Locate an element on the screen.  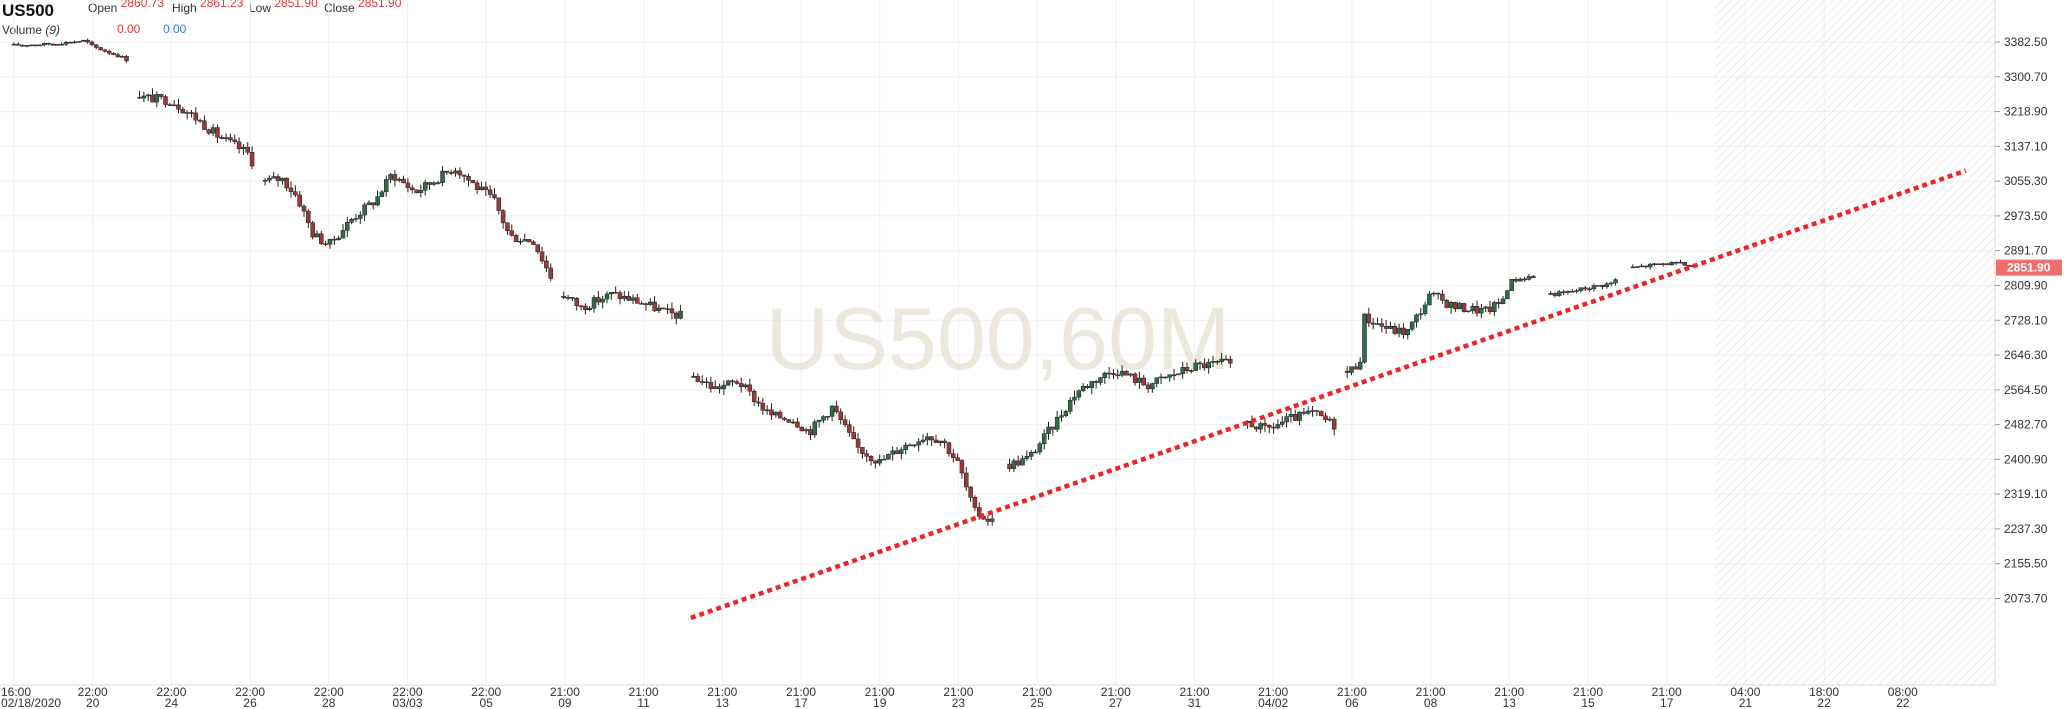
y-tick-label: 2809.90 is located at coordinates (2026, 285).